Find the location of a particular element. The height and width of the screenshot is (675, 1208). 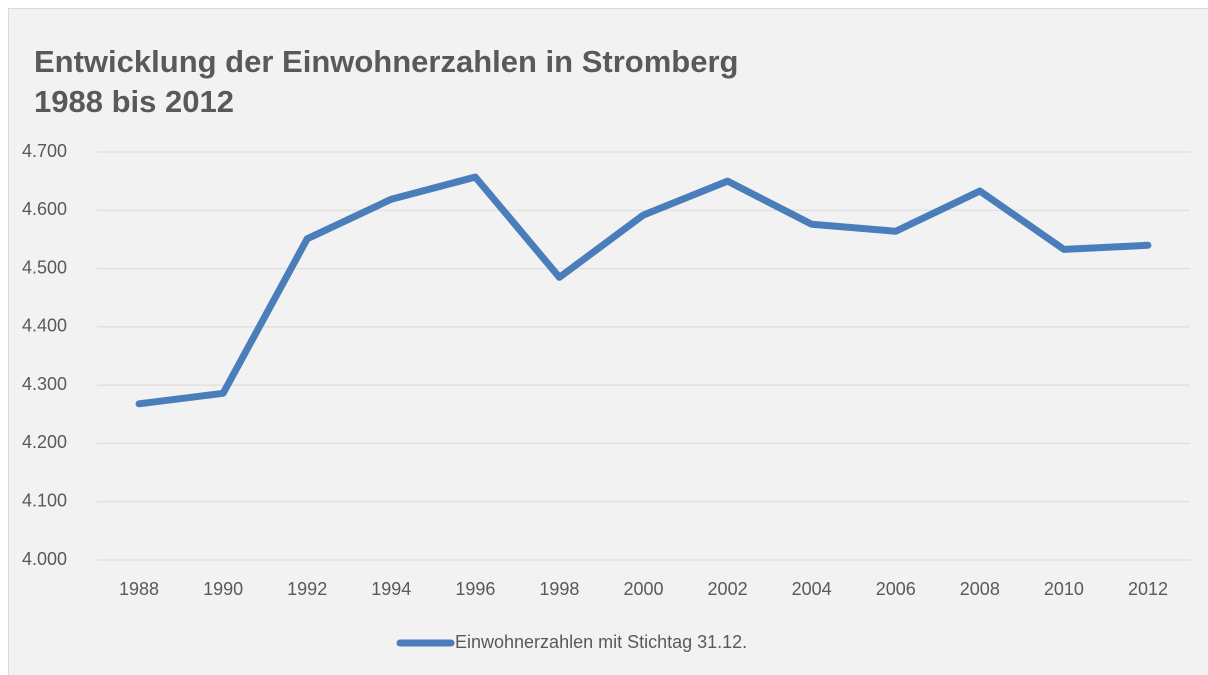

y-tick-label: 4.400 is located at coordinates (44, 326).